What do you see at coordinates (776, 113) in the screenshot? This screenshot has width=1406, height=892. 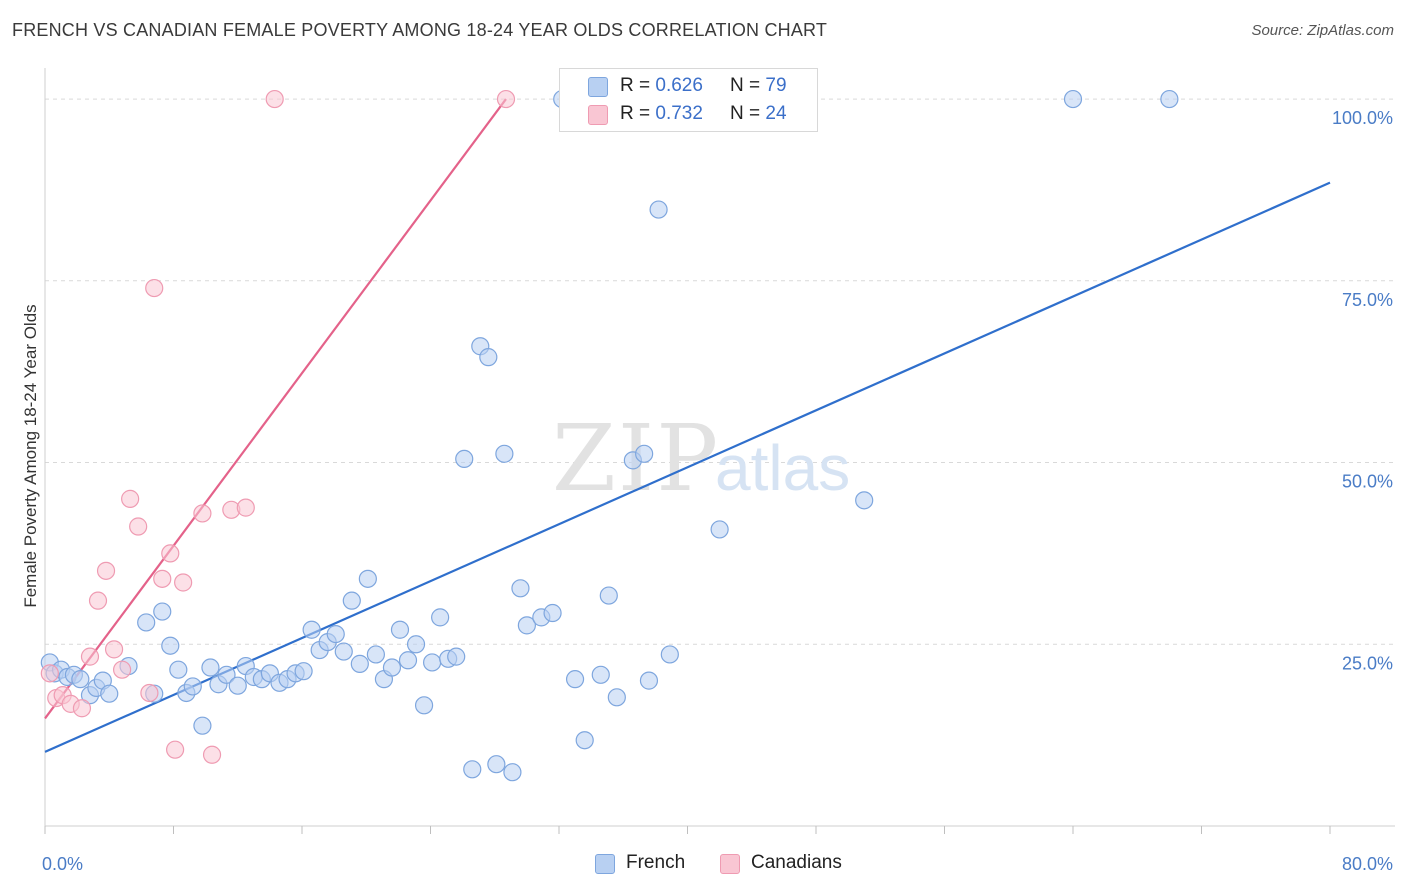 I see `legend-n-value: 24` at bounding box center [776, 113].